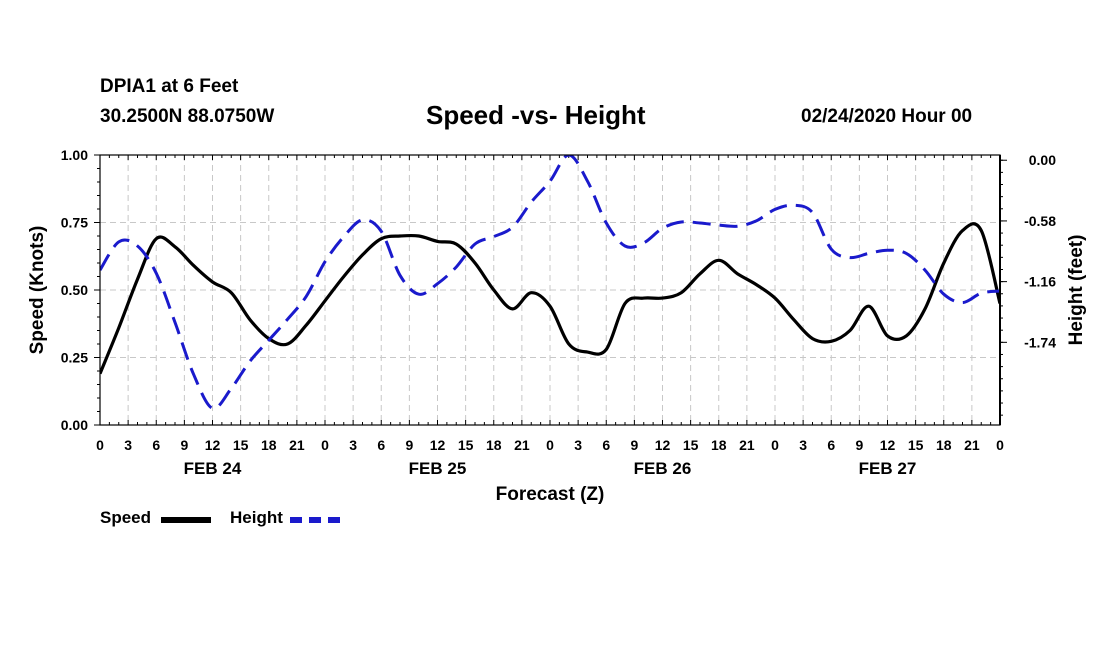 The image size is (1100, 650). Describe the element at coordinates (186, 520) in the screenshot. I see `legend-speed-swatch` at that location.